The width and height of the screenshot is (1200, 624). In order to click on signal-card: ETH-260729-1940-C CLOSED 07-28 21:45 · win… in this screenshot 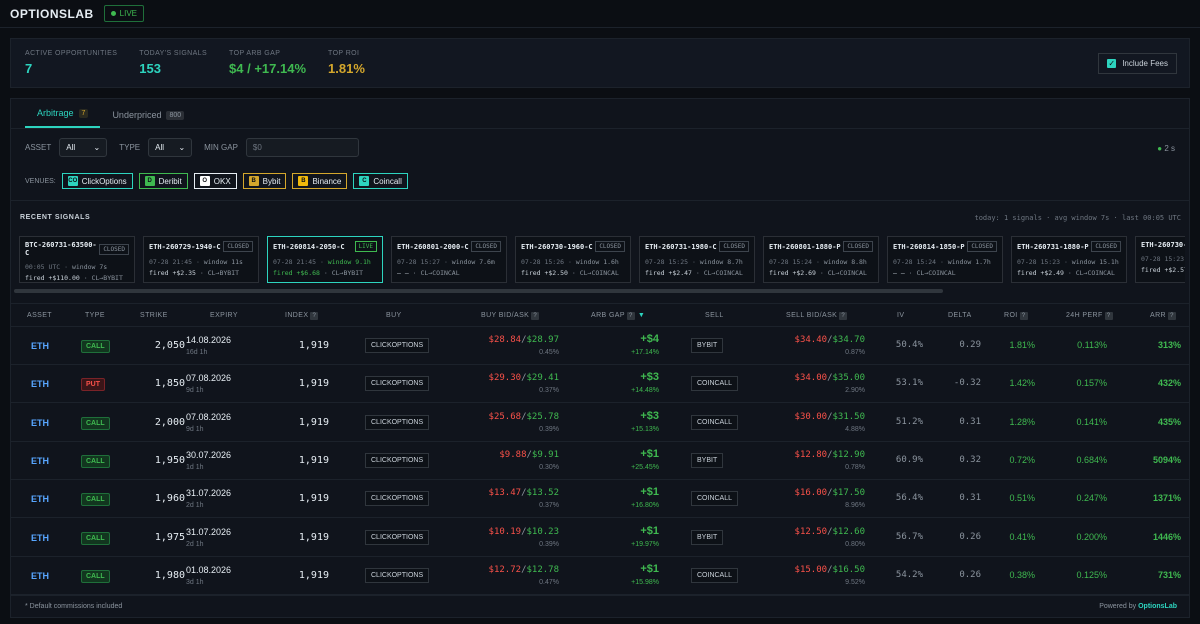, I will do `click(201, 259)`.